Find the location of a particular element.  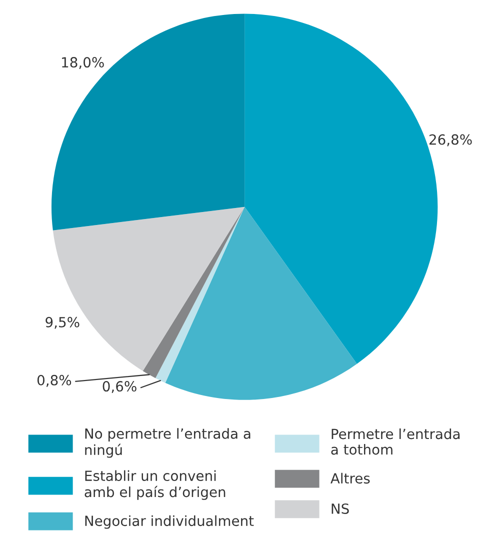

legend-label: No permetre l’entrada a ningú is located at coordinates (167, 443).